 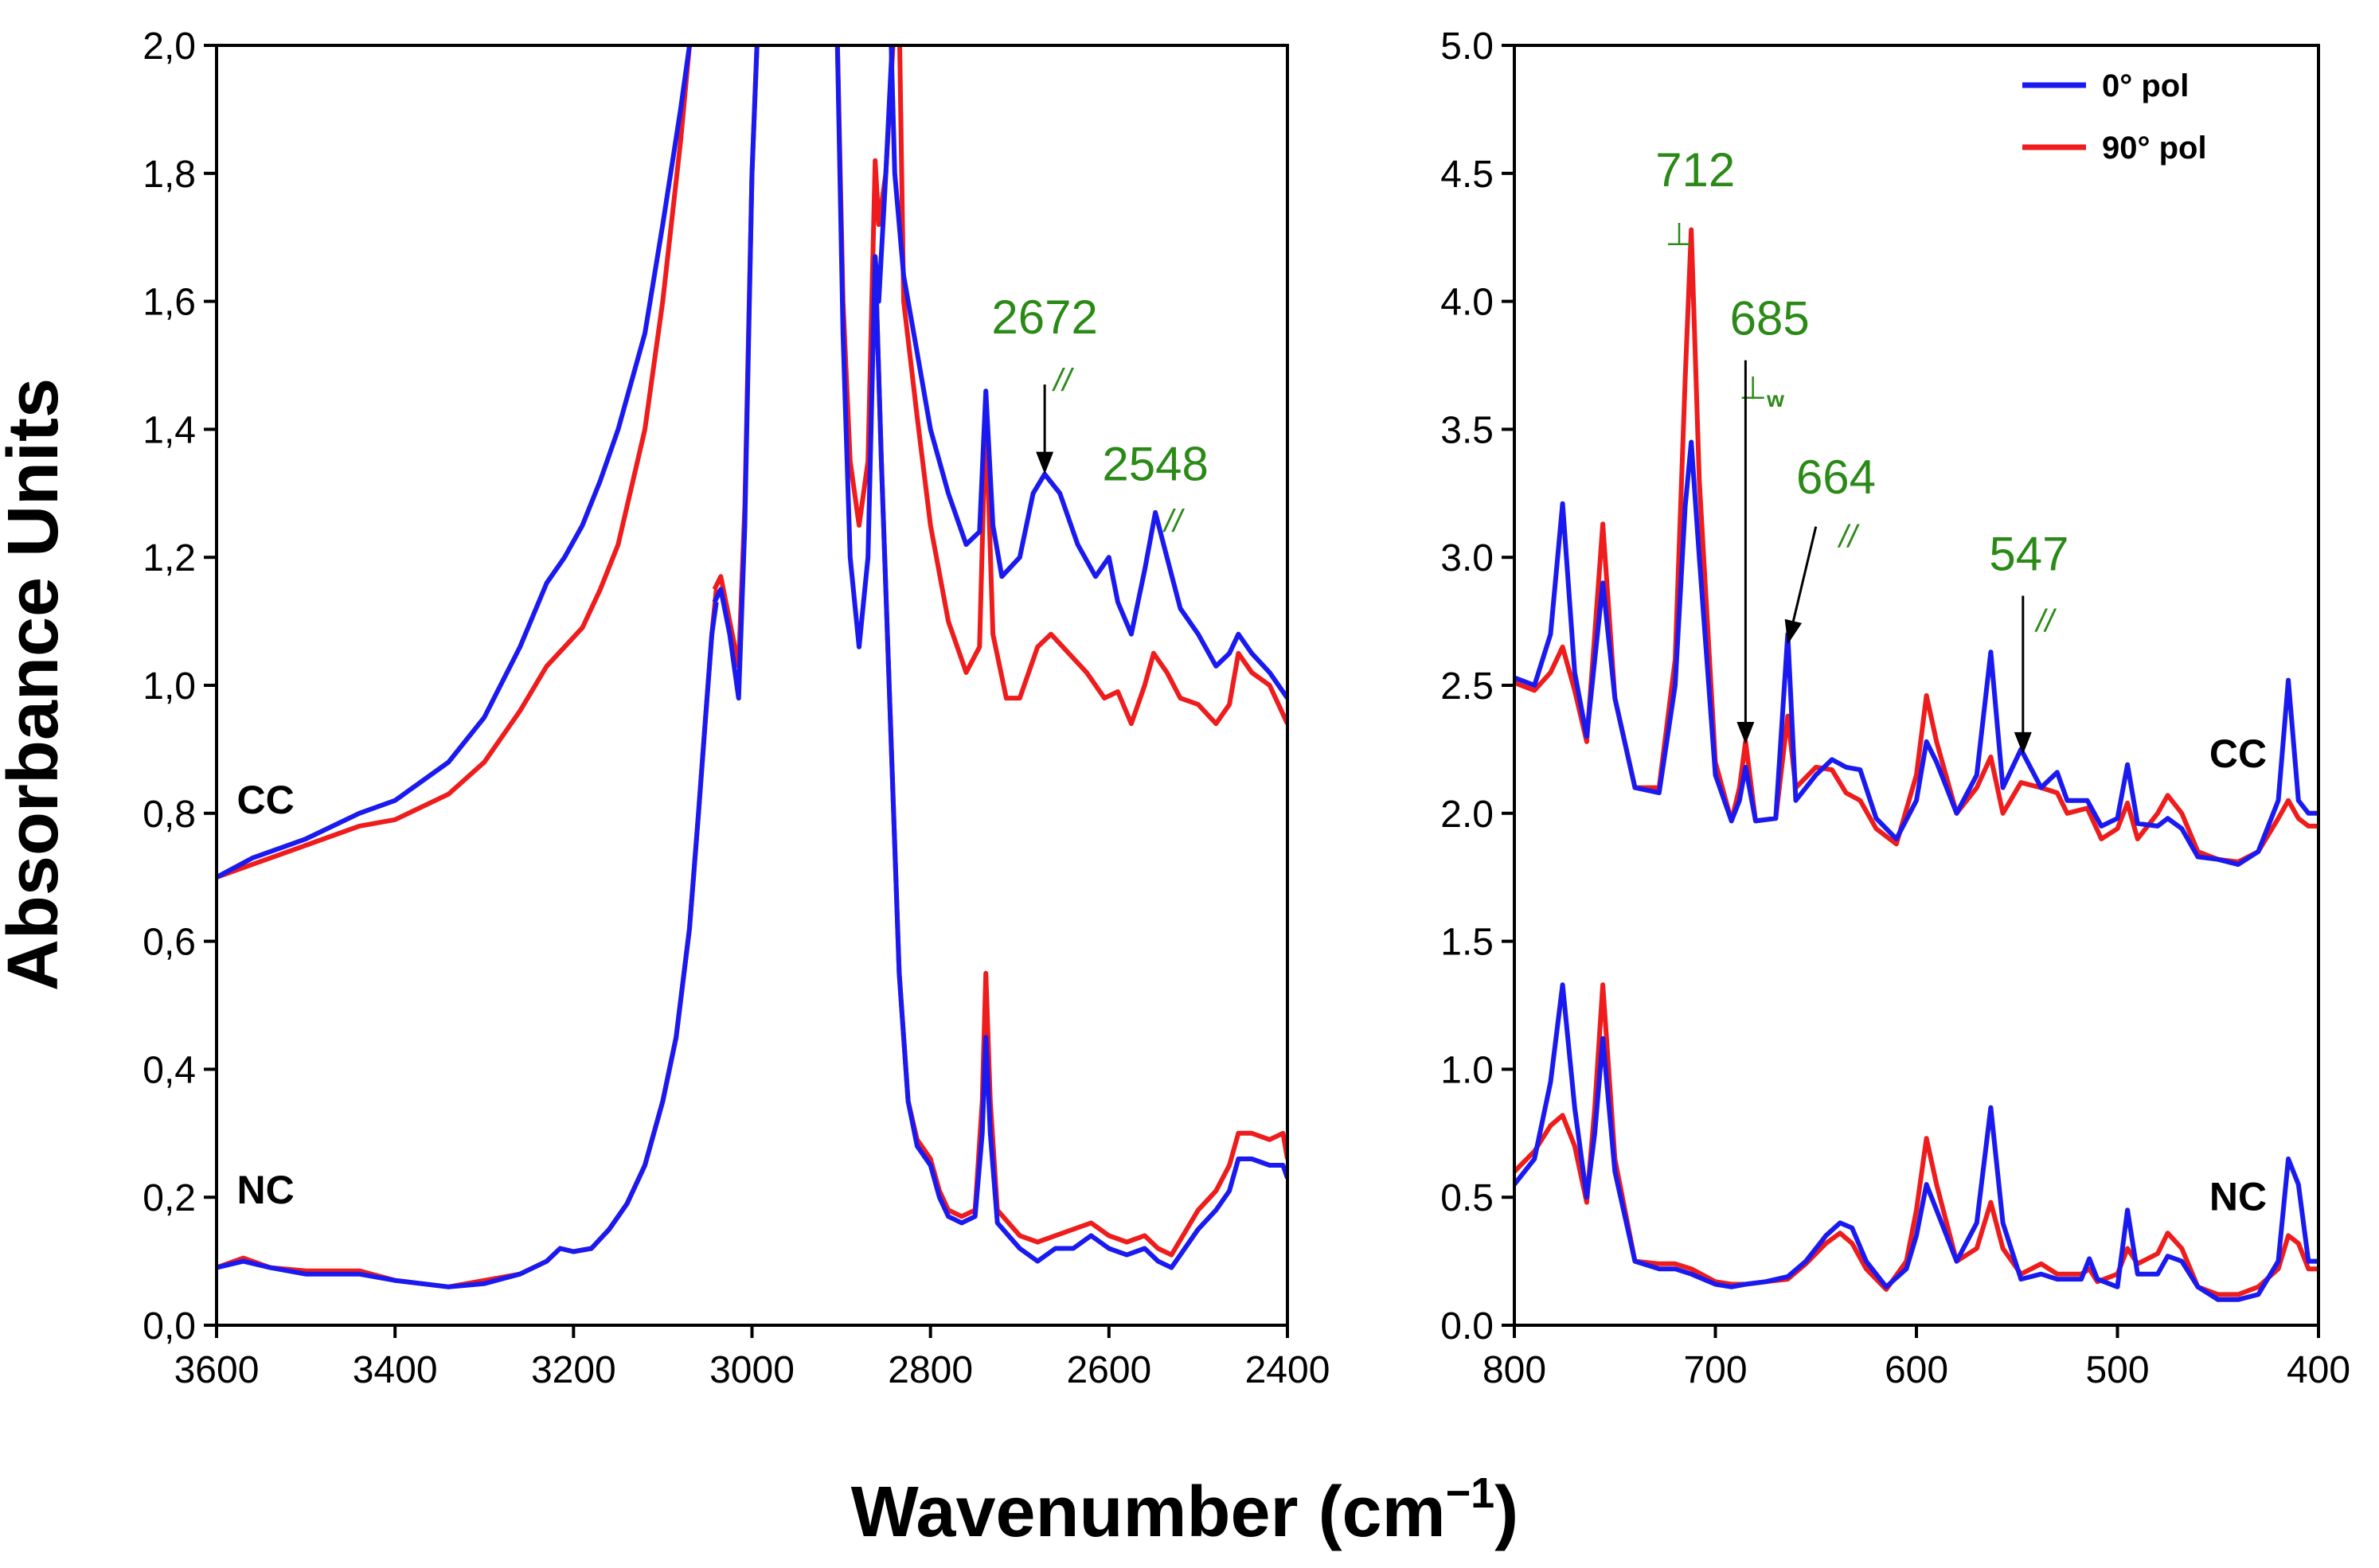 What do you see at coordinates (1506, 1512) in the screenshot?
I see `x-axis-title-close: )` at bounding box center [1506, 1512].